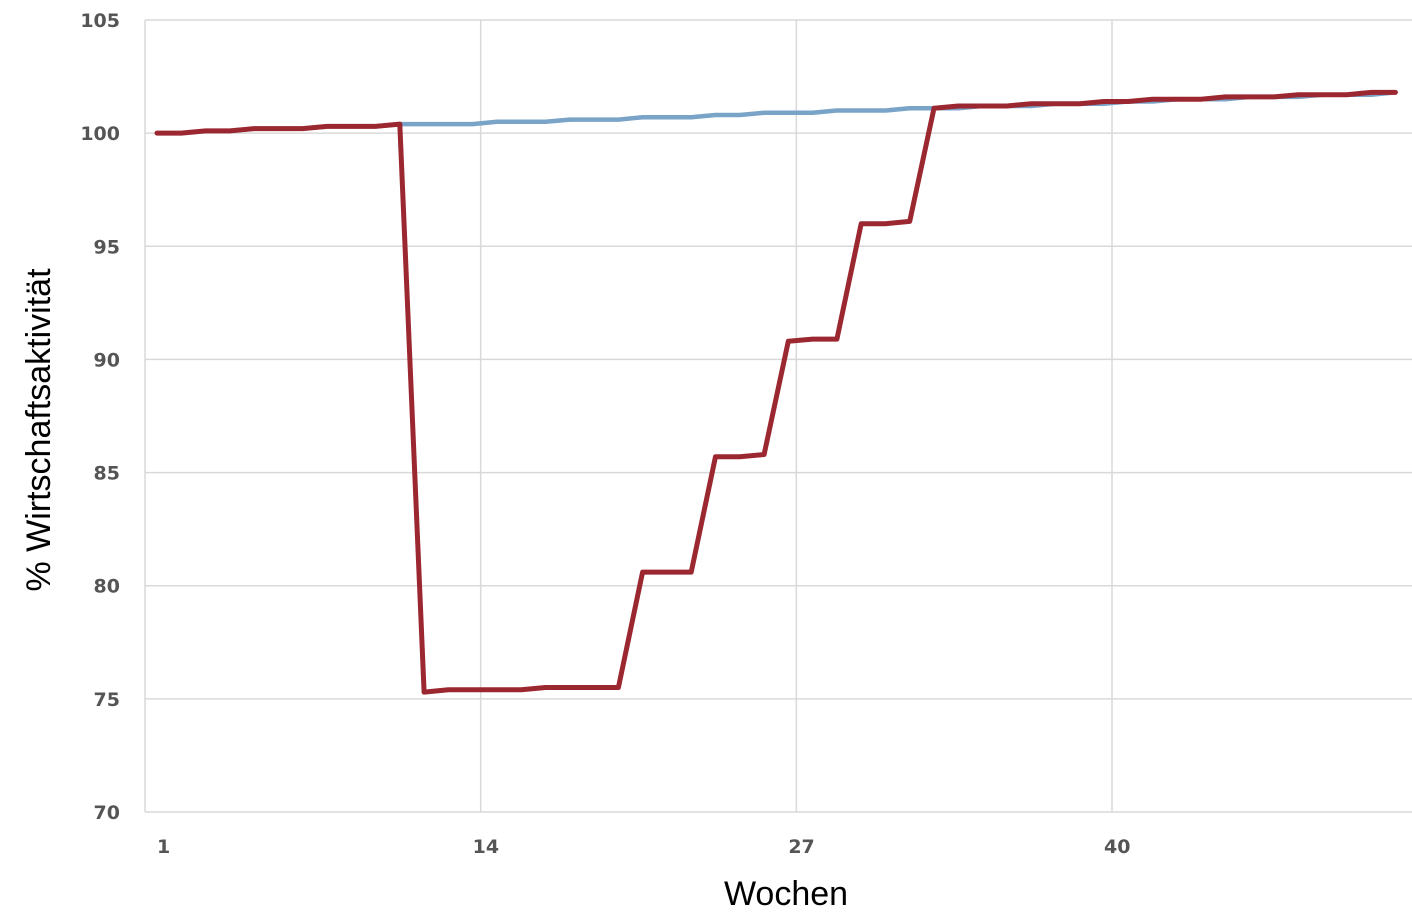 This screenshot has height=913, width=1412. Describe the element at coordinates (107, 587) in the screenshot. I see `y-tick-label: 80` at that location.